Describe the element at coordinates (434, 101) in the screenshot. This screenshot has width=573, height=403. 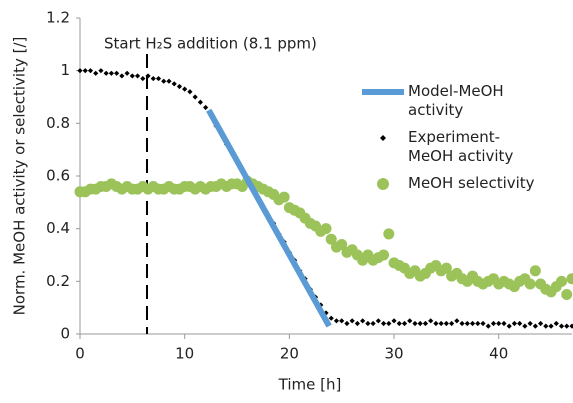
I see `legend-item: Model-MeOH activity` at that location.